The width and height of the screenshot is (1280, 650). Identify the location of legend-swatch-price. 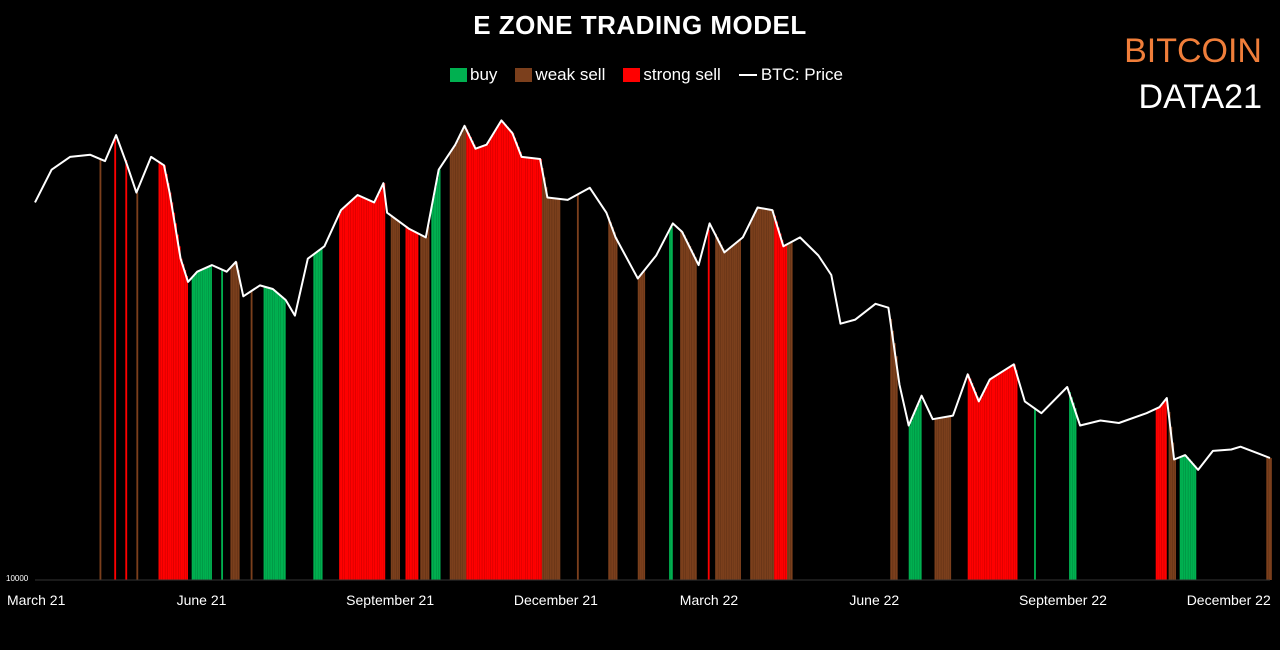
(747, 75).